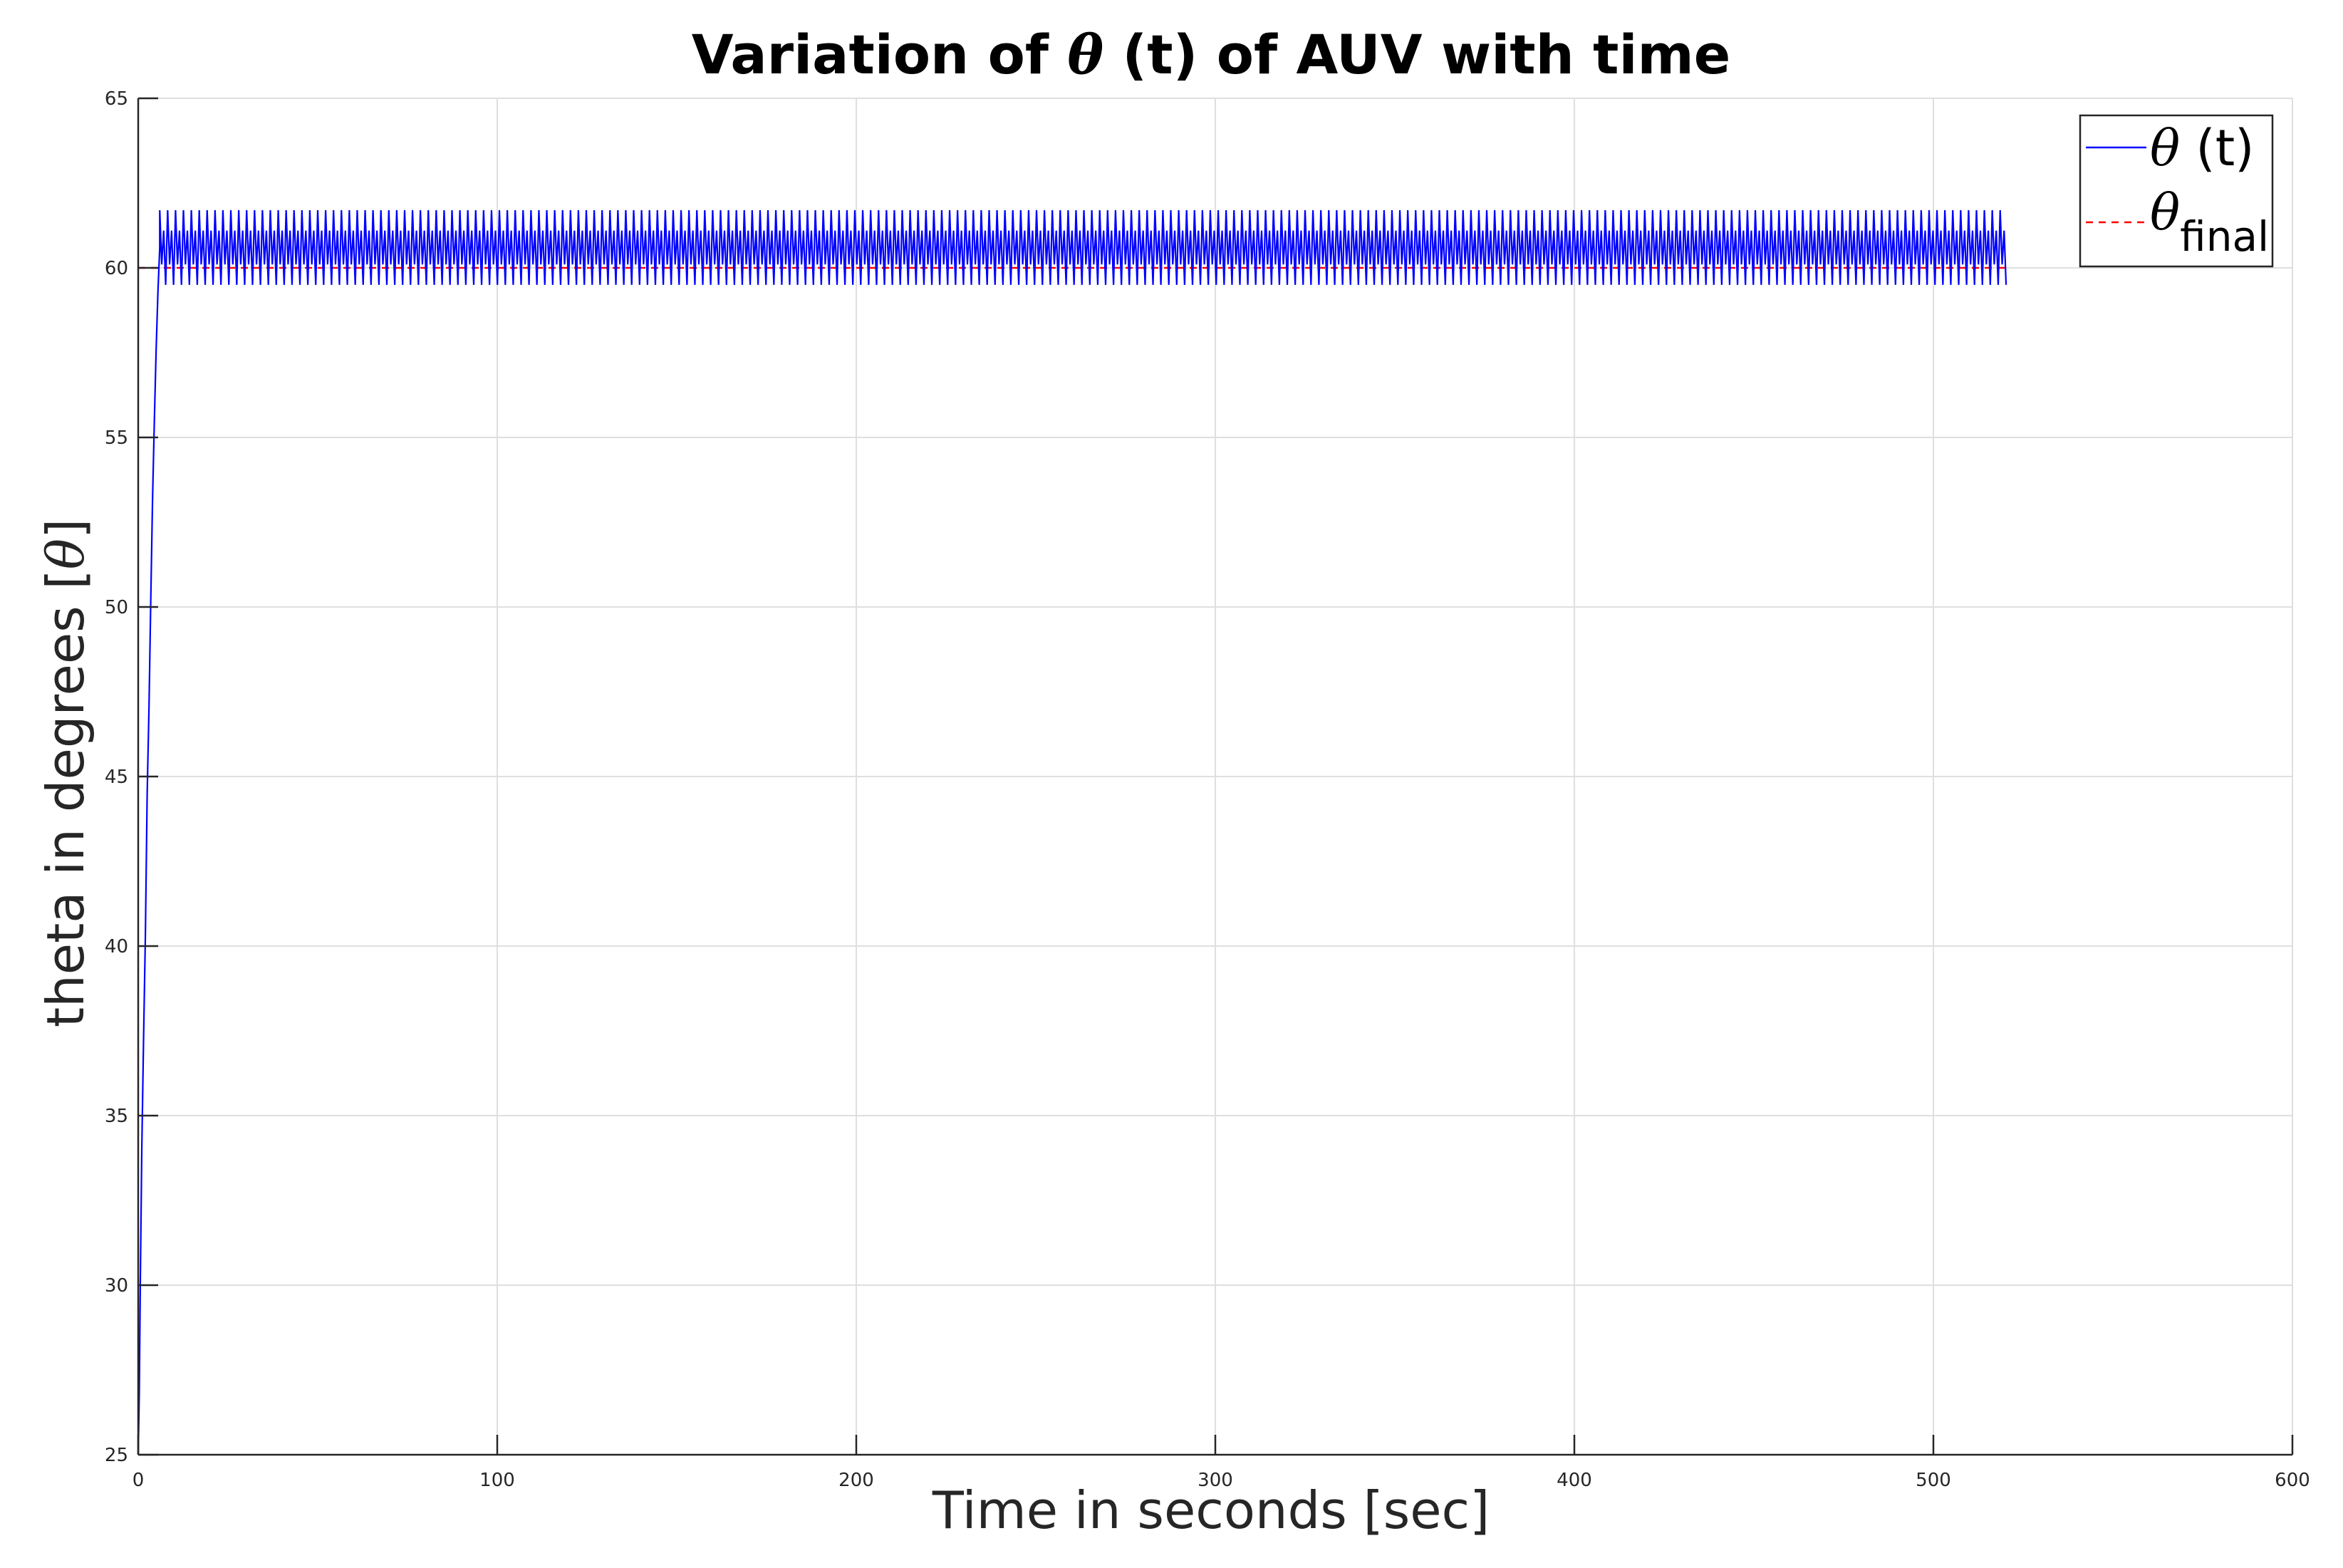  I want to click on x-tick-label: 500, so click(1934, 1480).